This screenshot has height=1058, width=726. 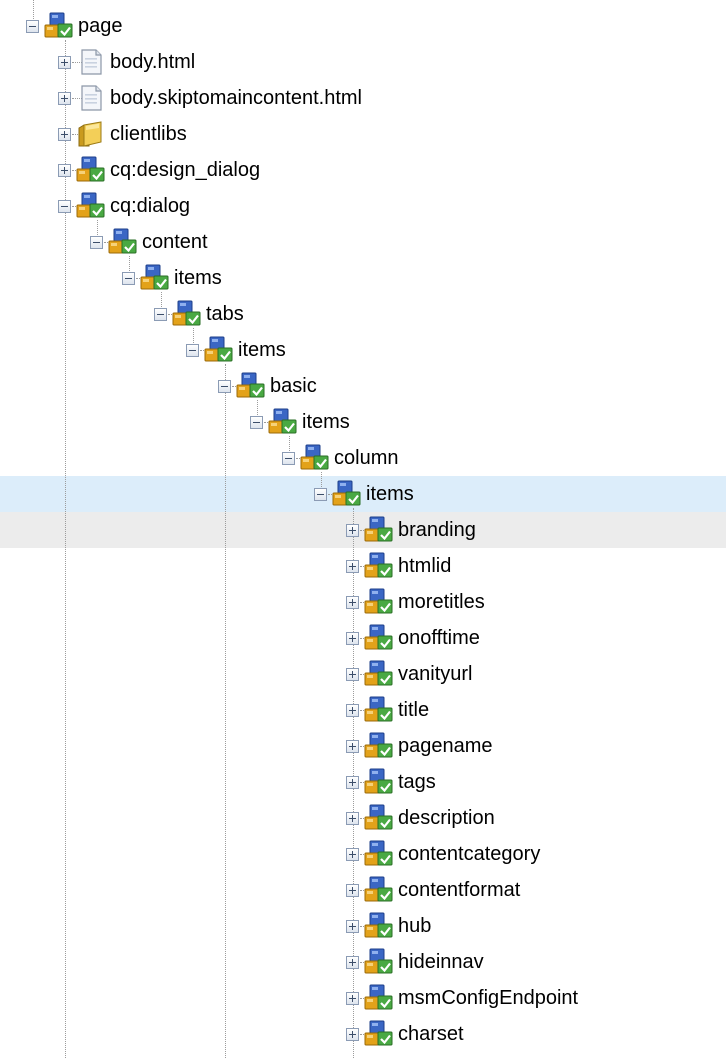 I want to click on tree-node-column: column, so click(x=340, y=458).